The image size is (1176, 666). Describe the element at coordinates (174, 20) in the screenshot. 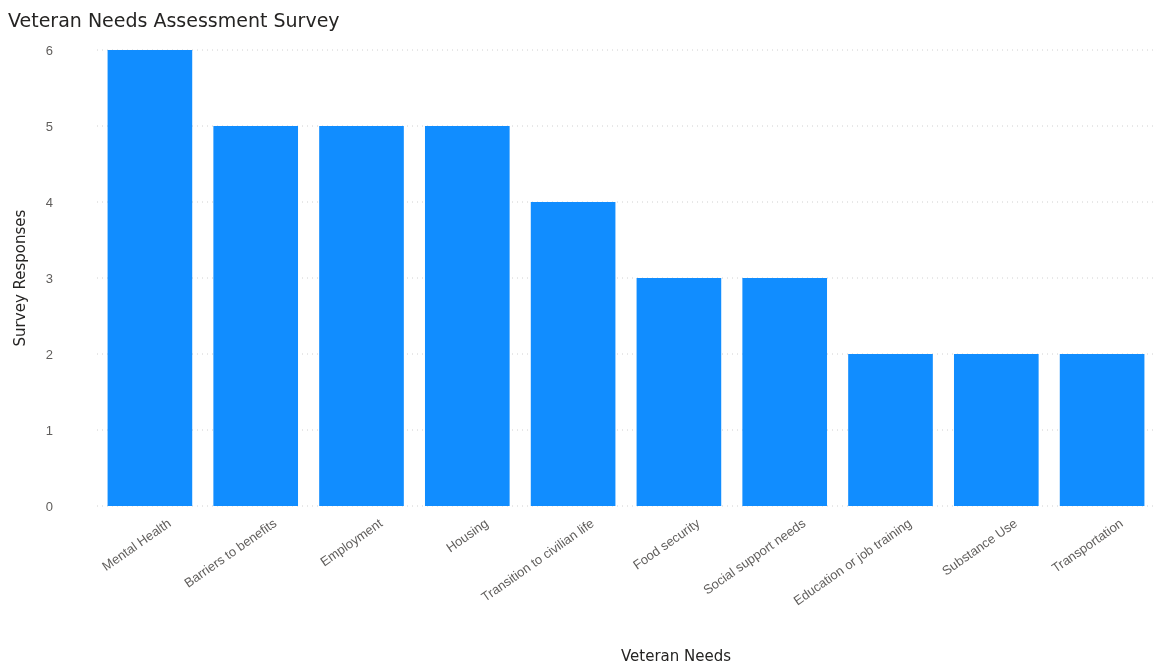

I see `chart-title: Veteran Needs Assessment Survey` at that location.